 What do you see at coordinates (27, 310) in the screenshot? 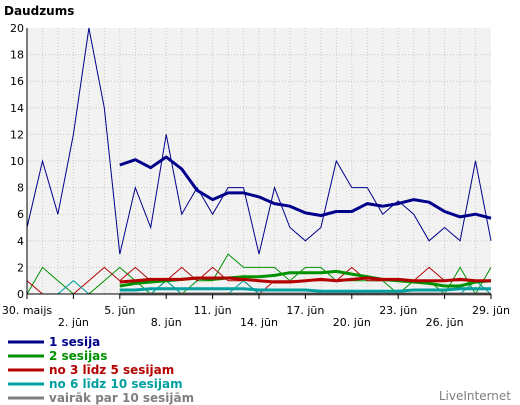
I see `x-tick-label: 30. maijs` at bounding box center [27, 310].